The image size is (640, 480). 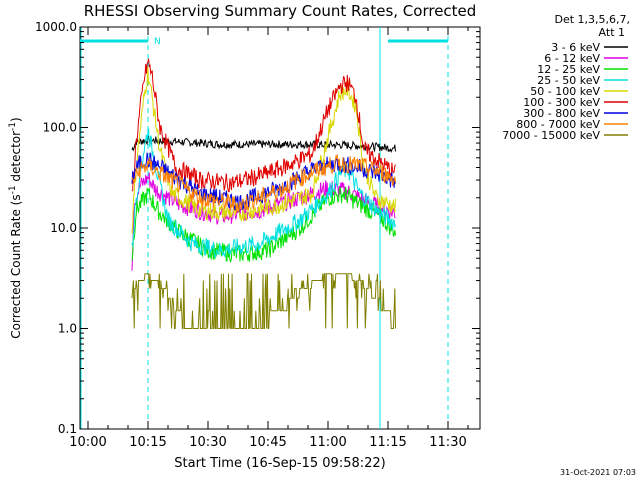 I want to click on legend-entry-label: 6 - 12 keV, so click(x=572, y=58).